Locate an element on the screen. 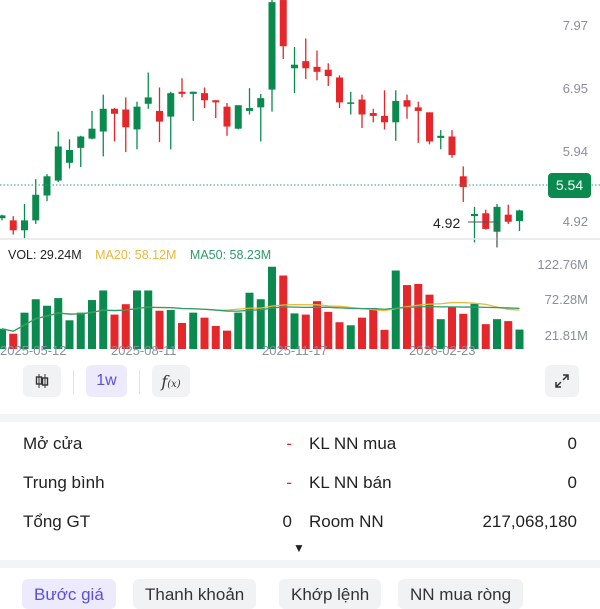  interval-button: 1w is located at coordinates (106, 381).